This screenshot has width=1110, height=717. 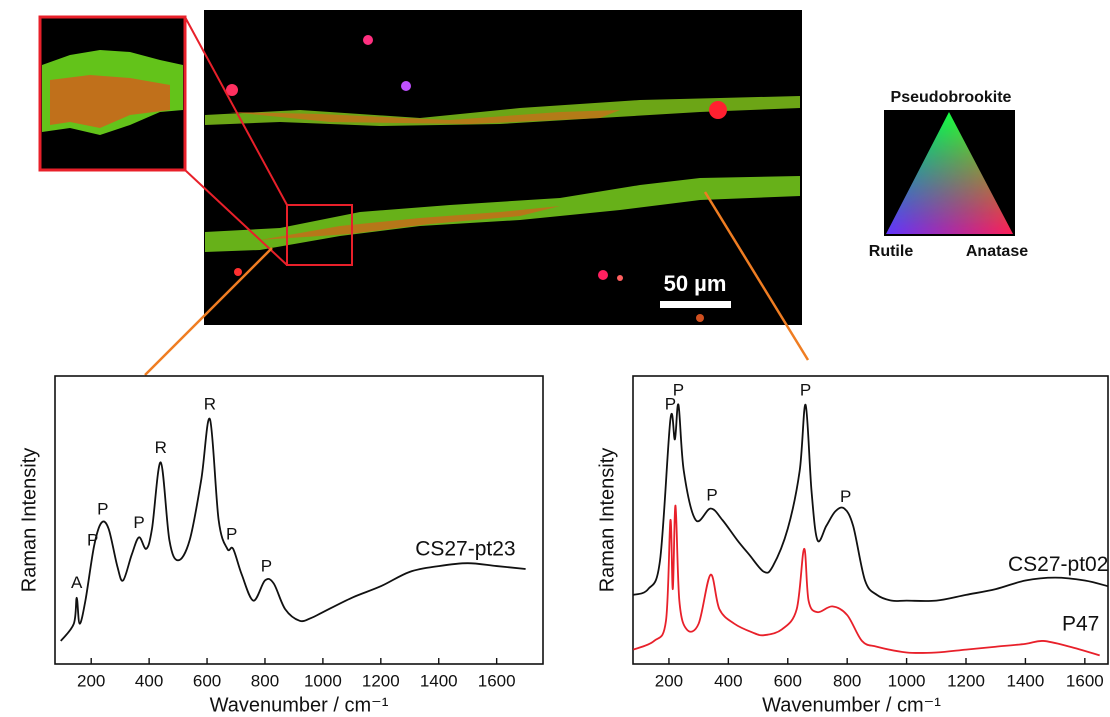 I want to click on legend-label: Rutile, so click(x=891, y=251).